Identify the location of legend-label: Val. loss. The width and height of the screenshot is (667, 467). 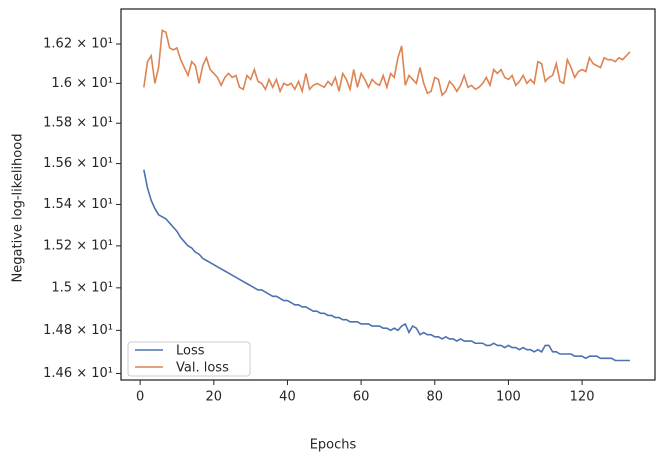
(202, 368).